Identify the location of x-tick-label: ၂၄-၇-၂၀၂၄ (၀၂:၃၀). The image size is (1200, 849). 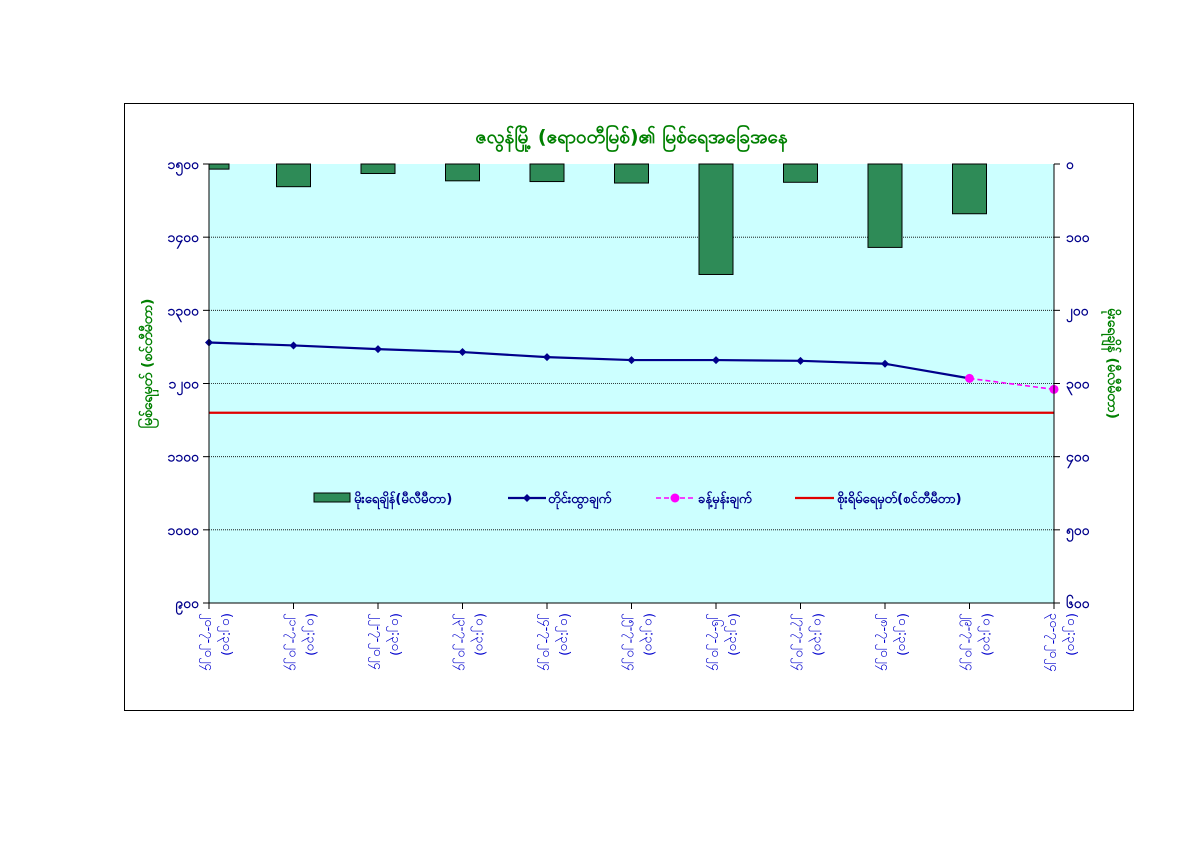
(554, 642).